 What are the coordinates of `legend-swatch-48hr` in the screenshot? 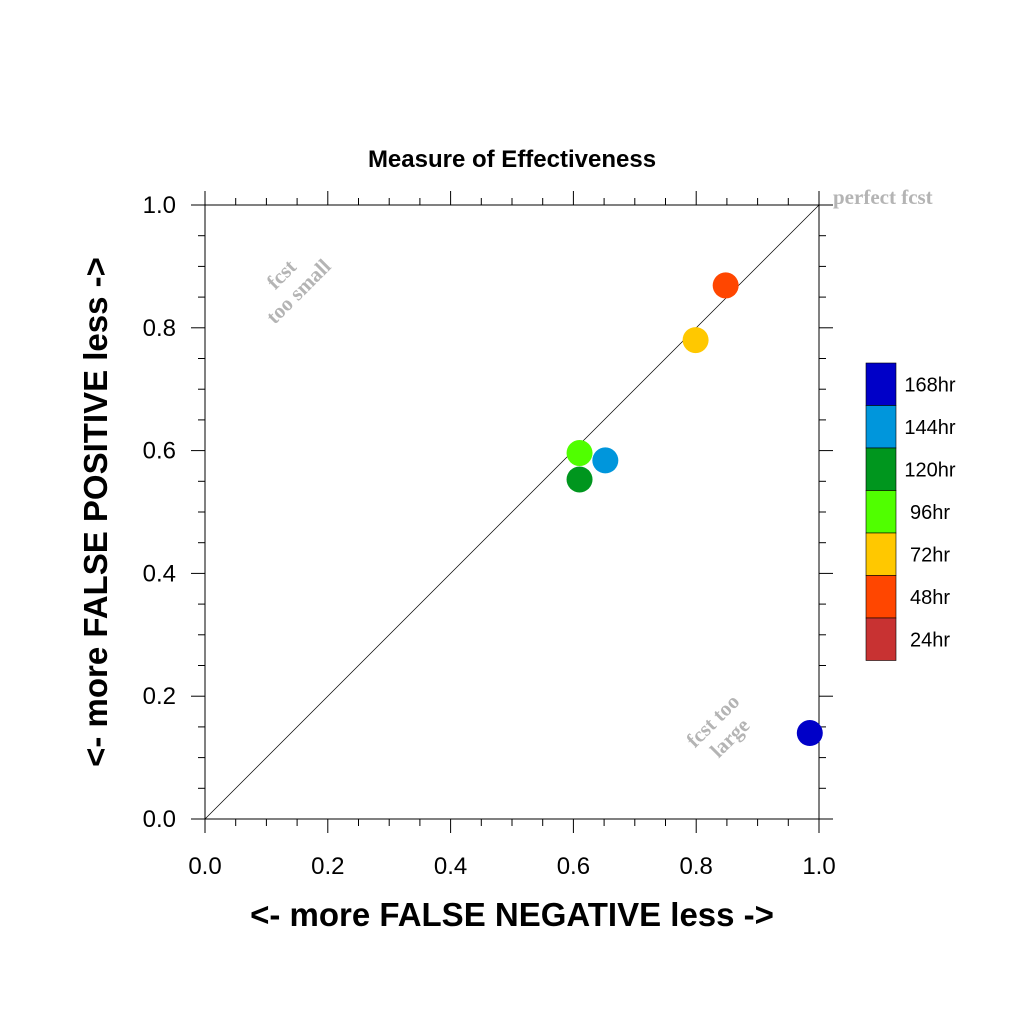 It's located at (881, 597).